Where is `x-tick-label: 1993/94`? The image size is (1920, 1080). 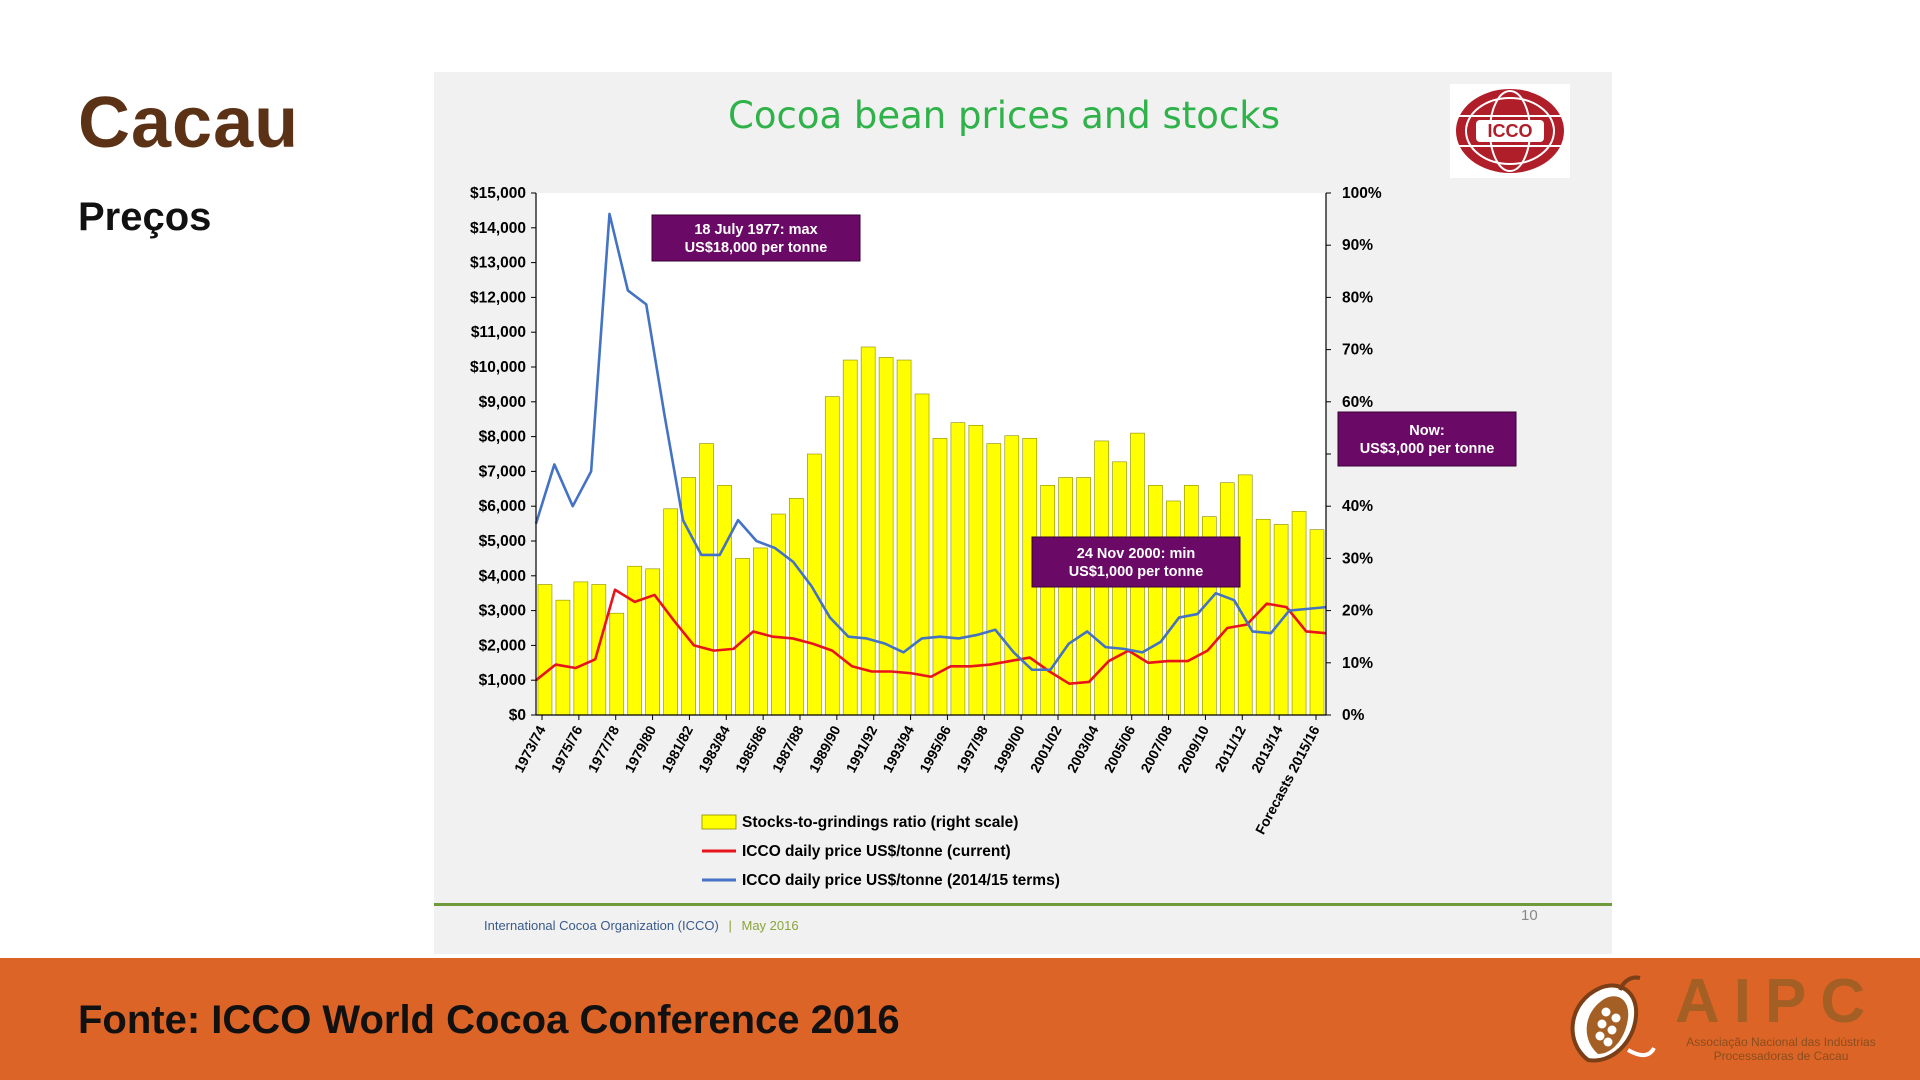
x-tick-label: 1993/94 is located at coordinates (898, 749).